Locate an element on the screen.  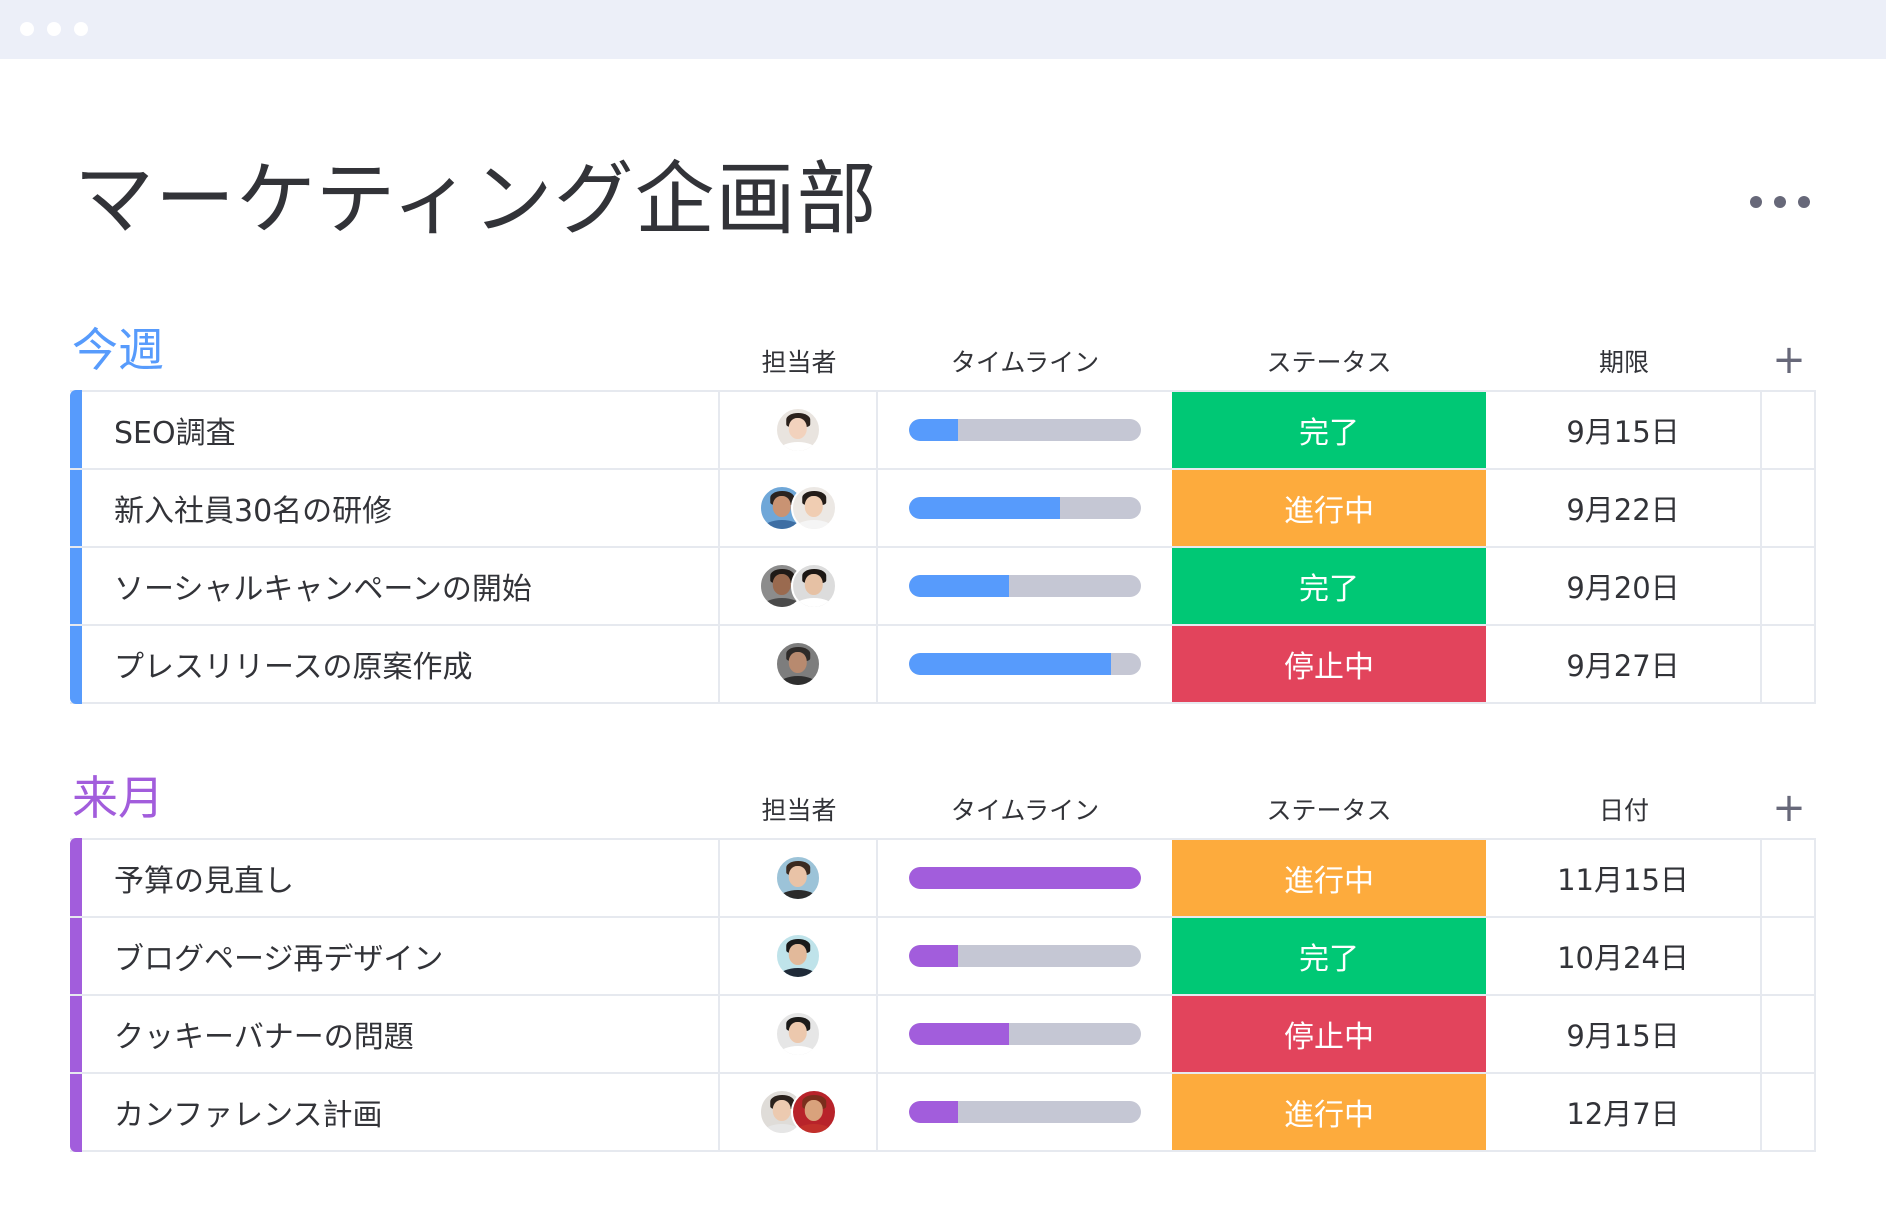
table-row: クッキーバナーの問題 停止中 9月15日 is located at coordinates (942, 1035).